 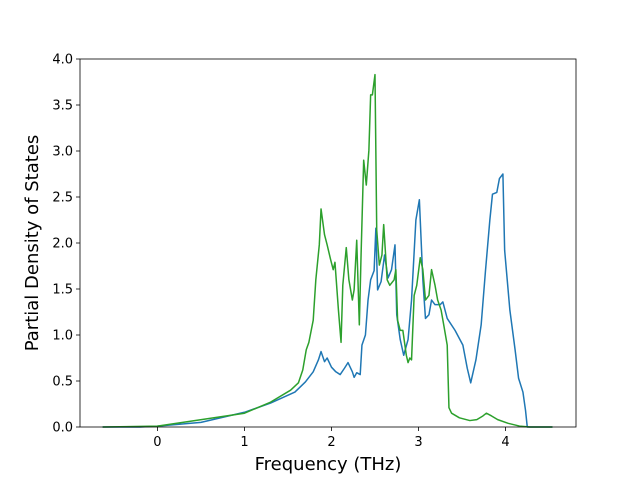 I want to click on x-tick-label: 4, so click(x=505, y=442).